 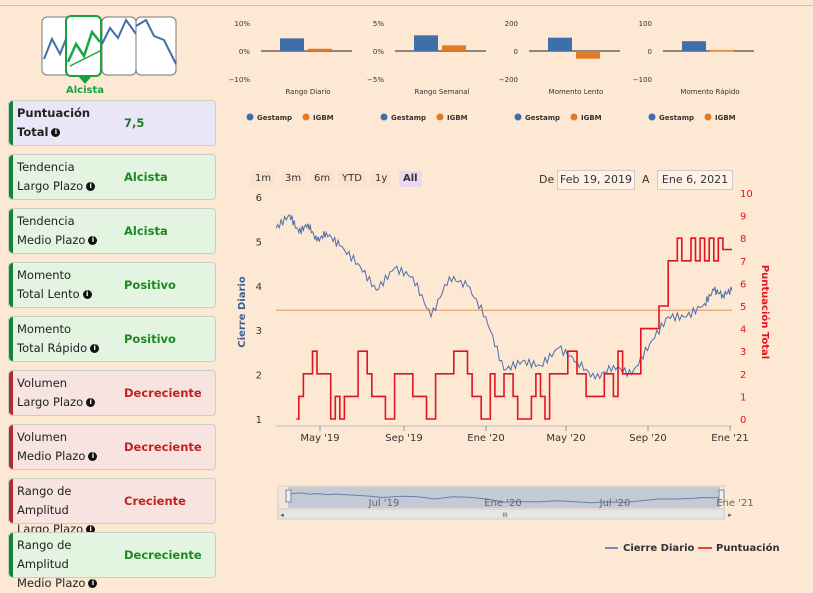 I want to click on trend-label: Alcista, so click(x=85, y=90).